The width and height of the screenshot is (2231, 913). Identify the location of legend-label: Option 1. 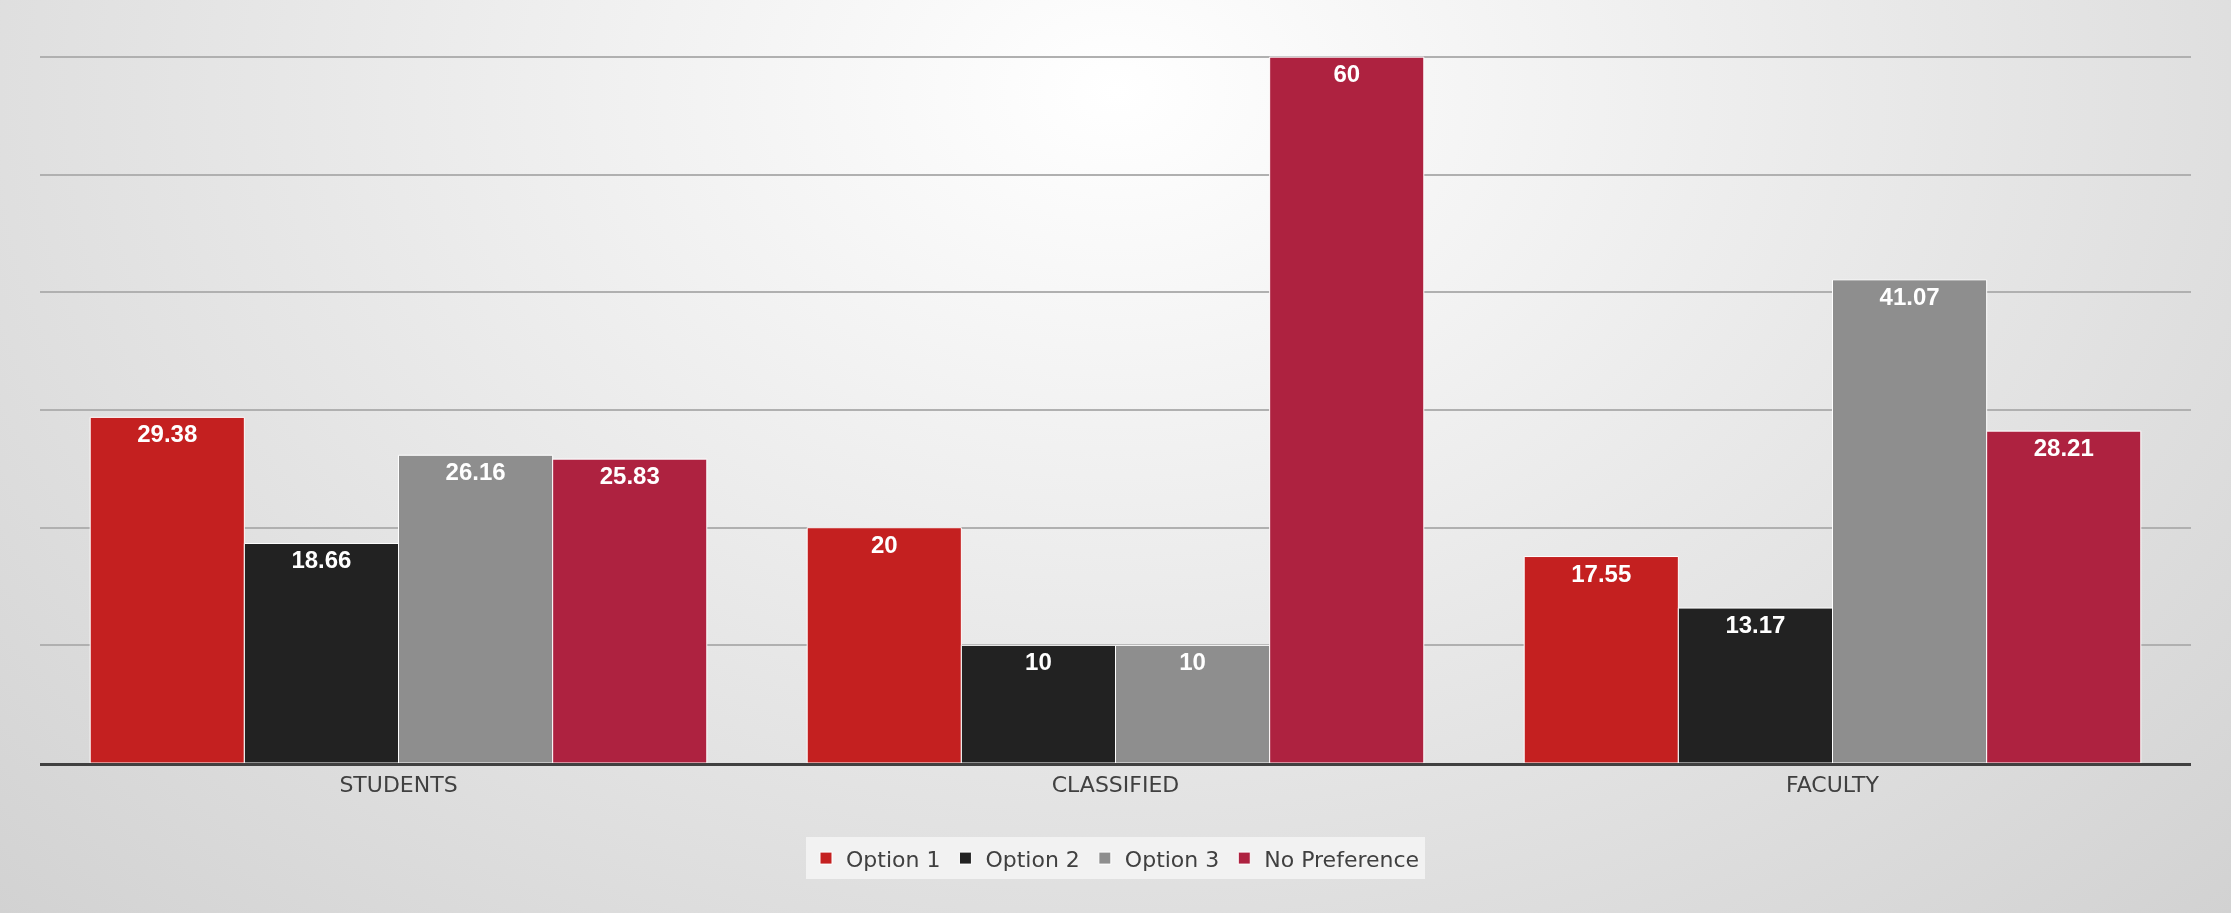
(893, 859).